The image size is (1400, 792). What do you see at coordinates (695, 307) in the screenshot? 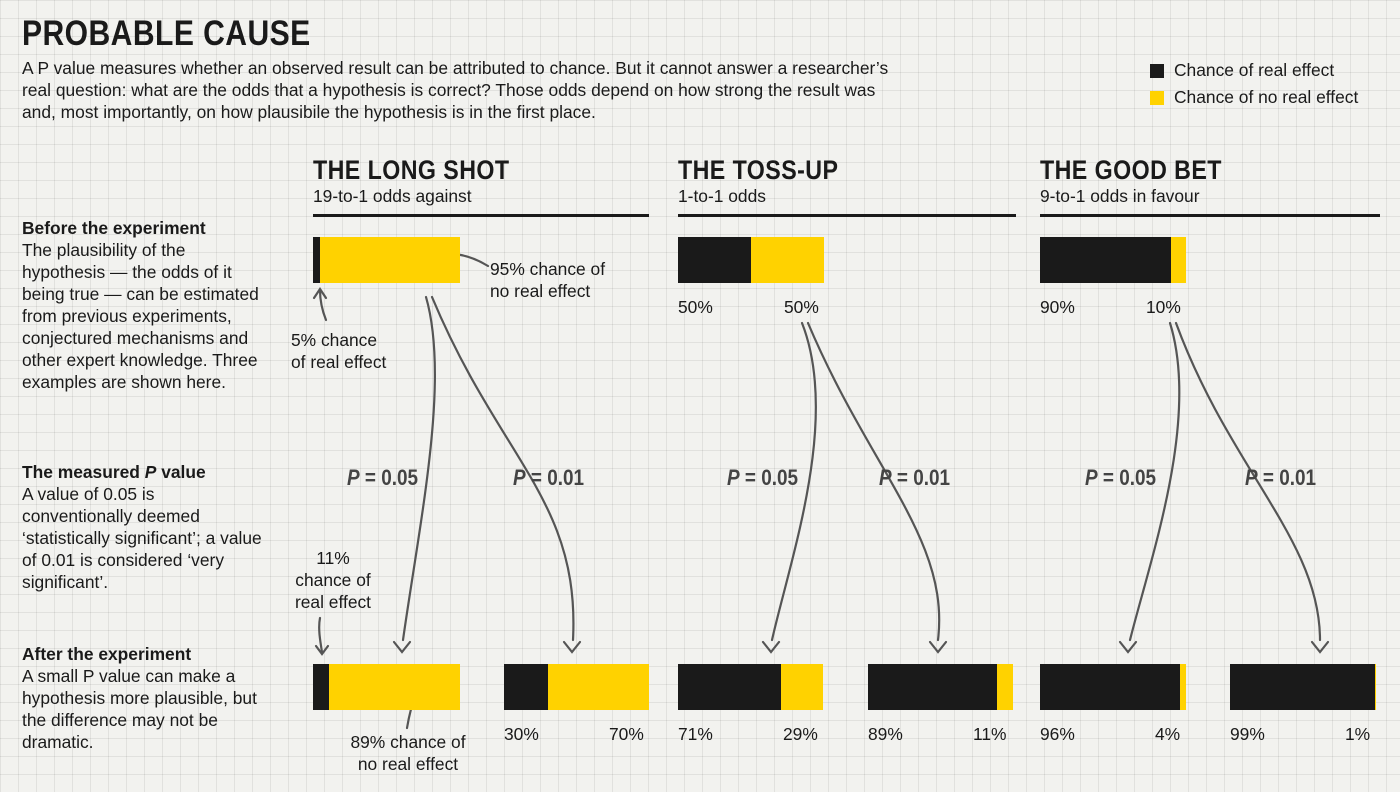
I see `pct-real: 50%` at bounding box center [695, 307].